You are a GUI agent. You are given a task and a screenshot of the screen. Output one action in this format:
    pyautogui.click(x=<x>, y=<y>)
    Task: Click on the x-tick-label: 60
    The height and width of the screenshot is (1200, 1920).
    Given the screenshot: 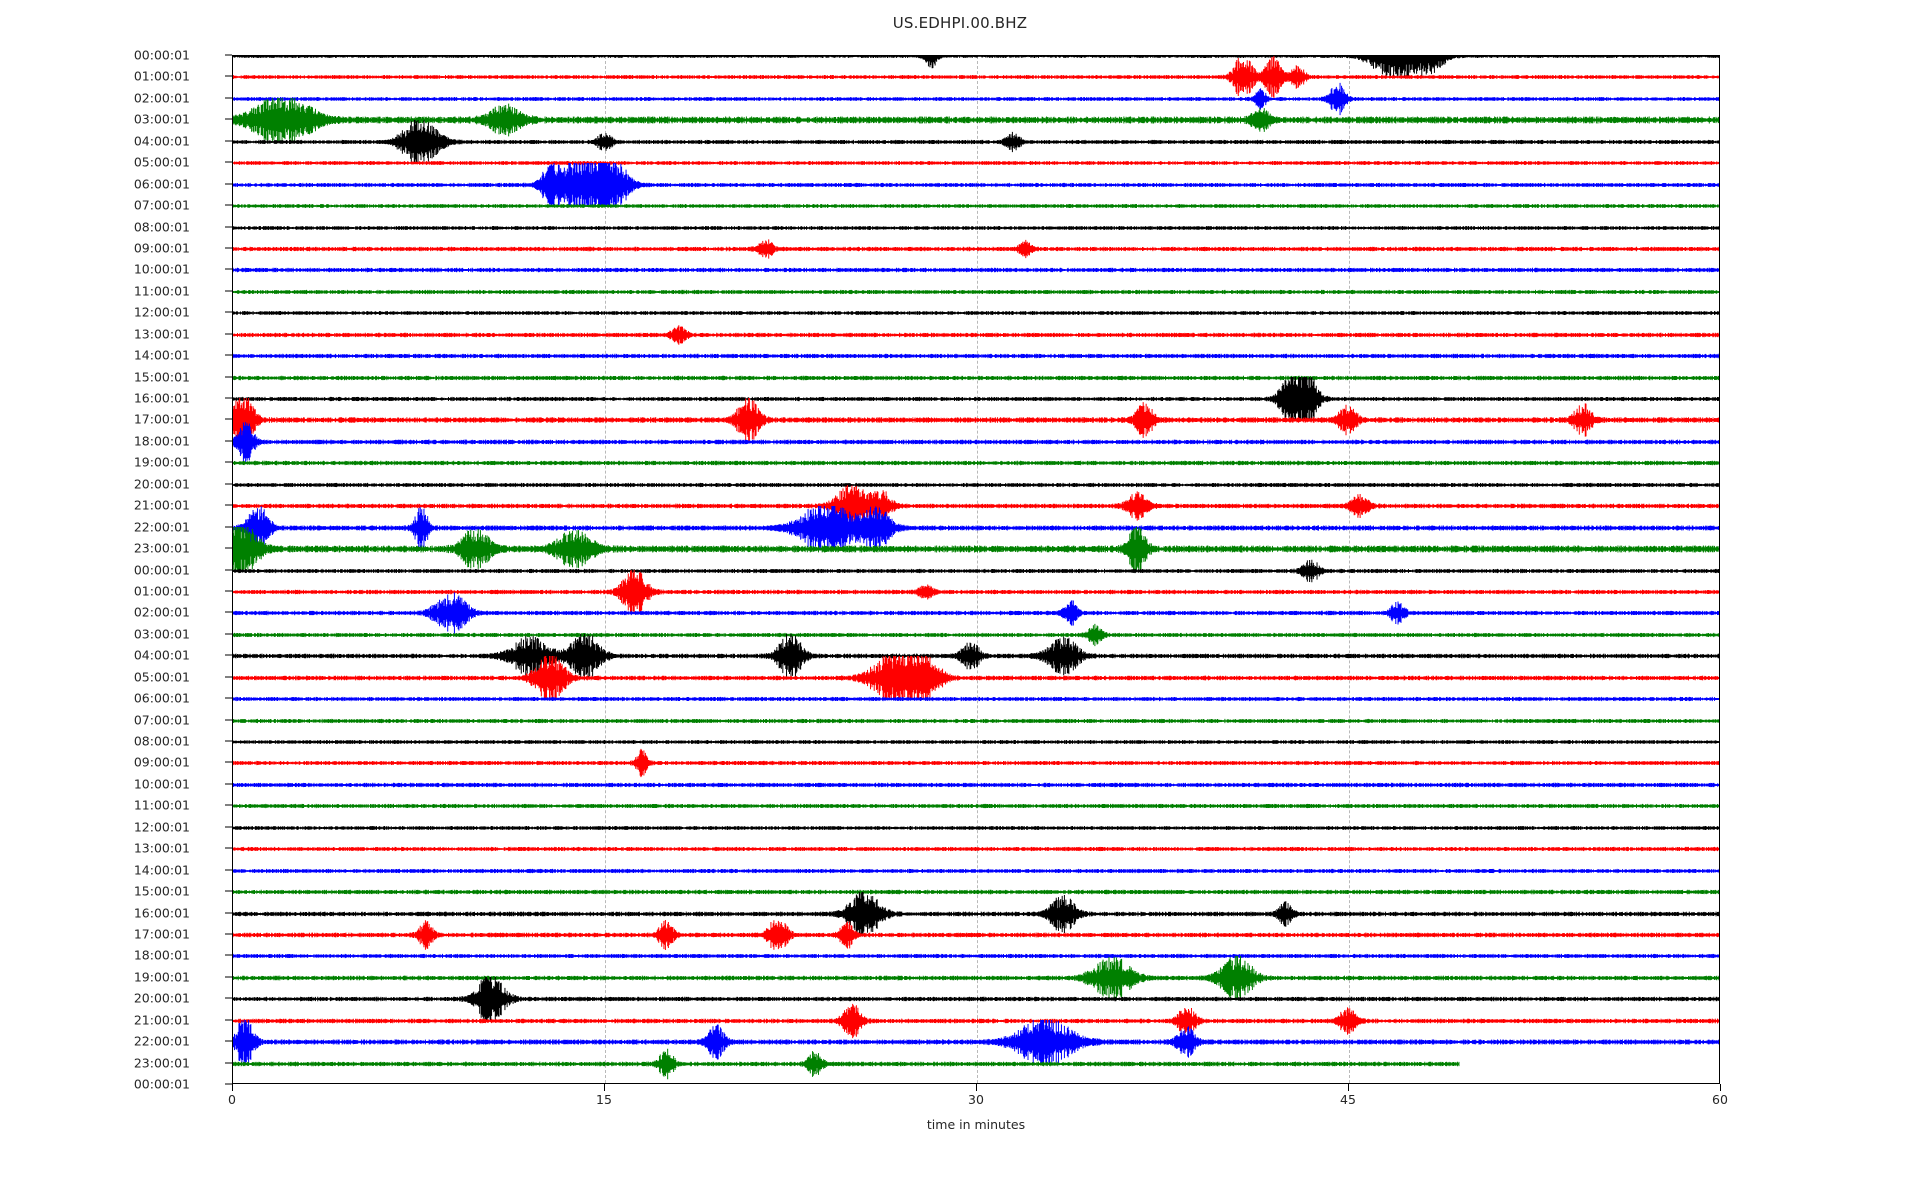 What is the action you would take?
    pyautogui.click(x=1720, y=1099)
    